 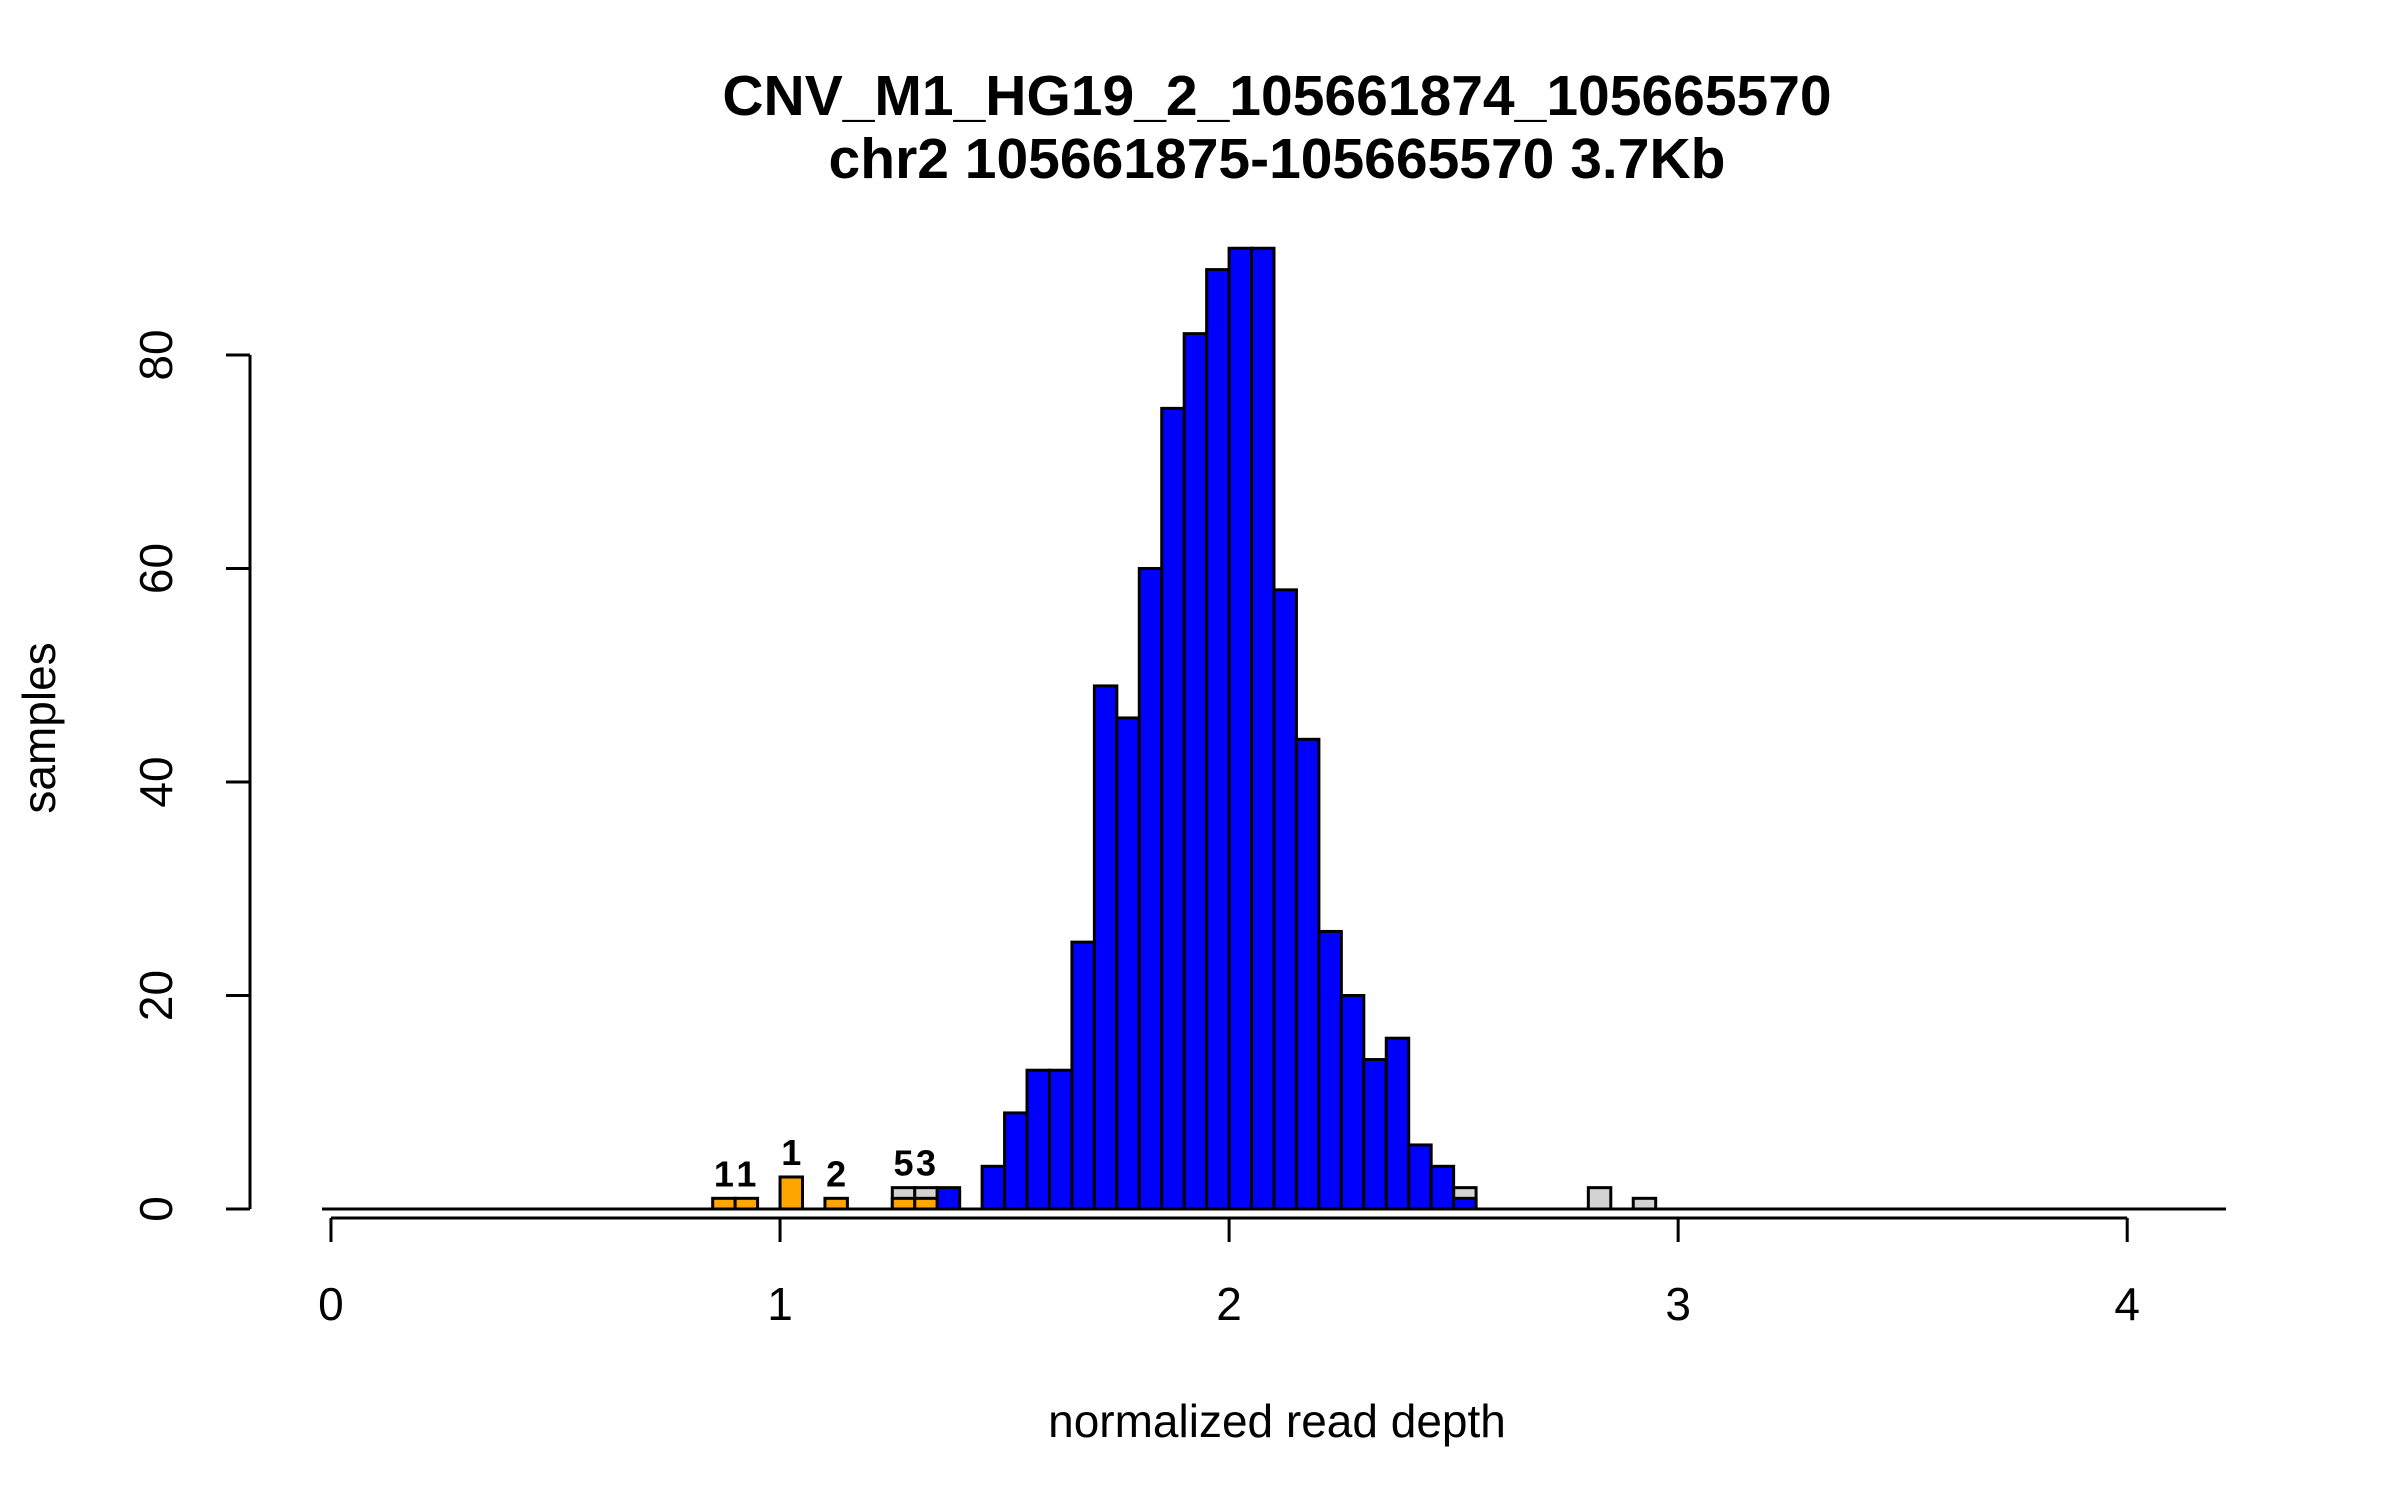 I want to click on y-tick-label: 0, so click(x=156, y=1209).